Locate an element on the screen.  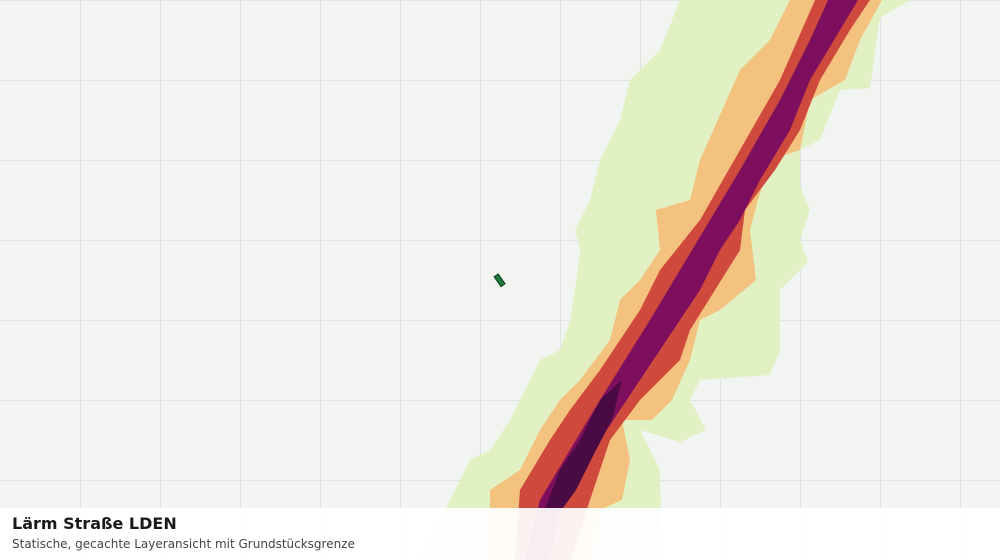
noise-band-extreme is located at coordinates (583, 446).